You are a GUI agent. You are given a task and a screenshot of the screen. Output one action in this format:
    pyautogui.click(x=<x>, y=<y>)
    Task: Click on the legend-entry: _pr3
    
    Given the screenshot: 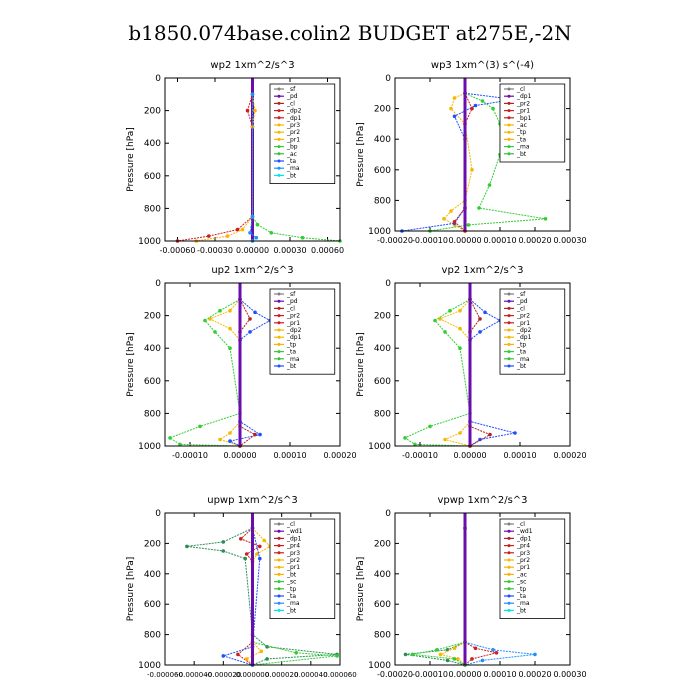 What is the action you would take?
    pyautogui.click(x=293, y=125)
    